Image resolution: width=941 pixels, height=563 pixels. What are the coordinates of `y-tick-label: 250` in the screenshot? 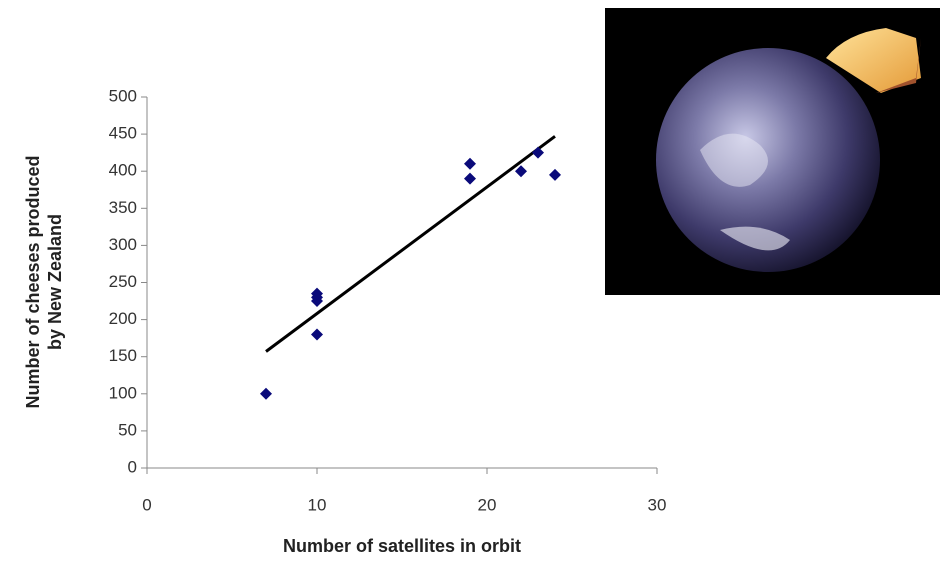 It's located at (123, 281).